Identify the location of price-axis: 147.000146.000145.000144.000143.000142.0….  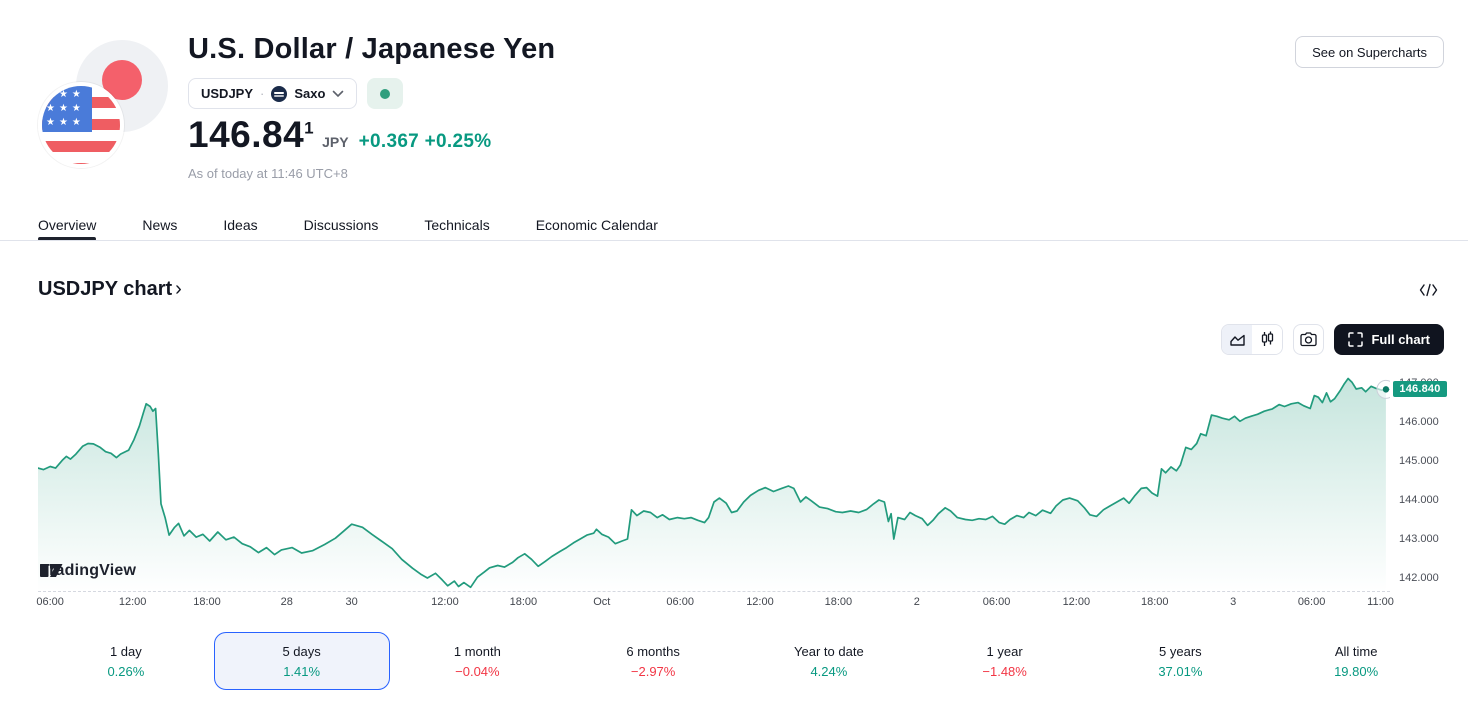
(1429, 479).